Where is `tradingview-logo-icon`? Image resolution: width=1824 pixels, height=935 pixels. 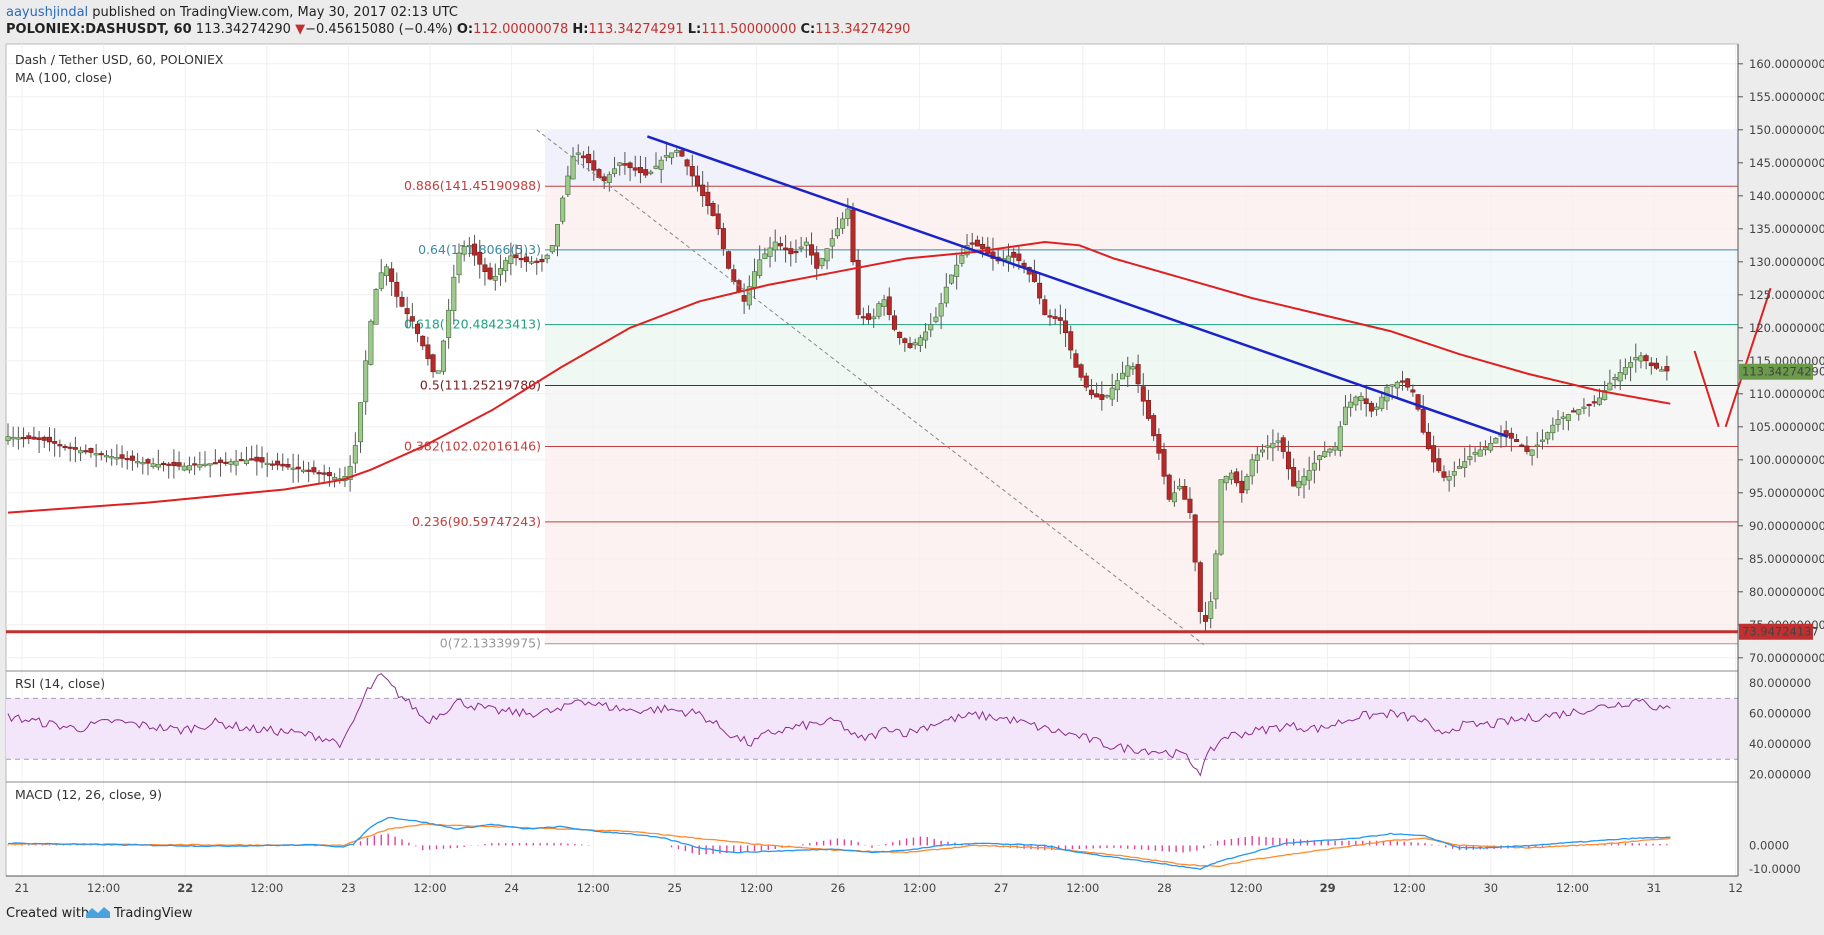
tradingview-logo-icon is located at coordinates (98, 912).